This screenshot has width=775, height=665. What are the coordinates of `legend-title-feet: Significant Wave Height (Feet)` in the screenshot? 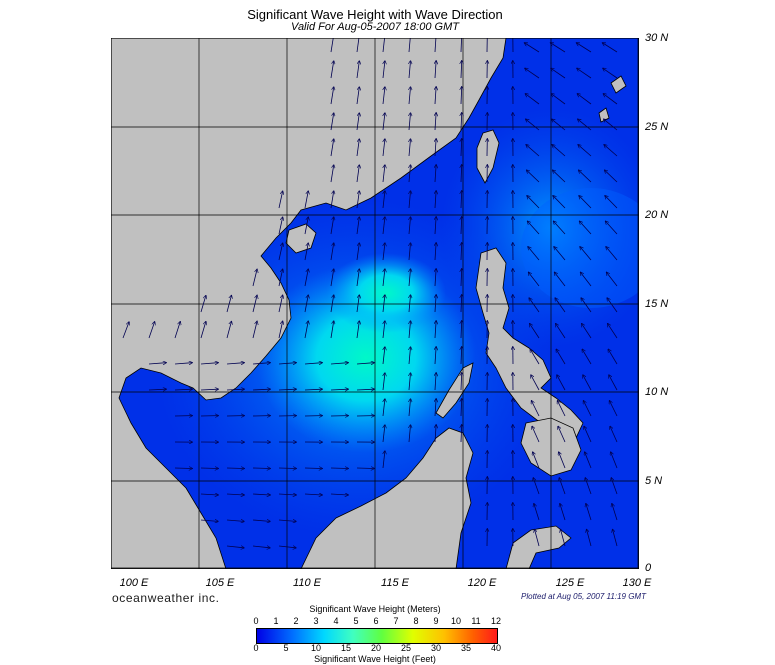 It's located at (375, 659).